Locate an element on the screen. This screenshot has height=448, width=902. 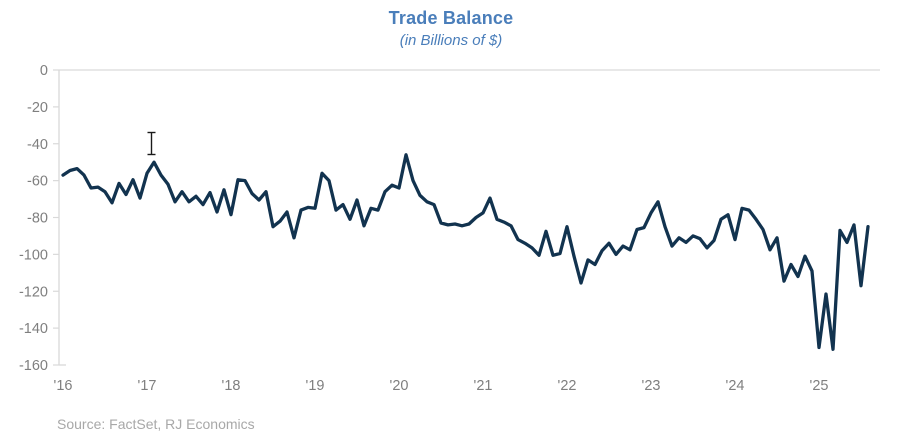
y-axis-label: -60 is located at coordinates (37, 182).